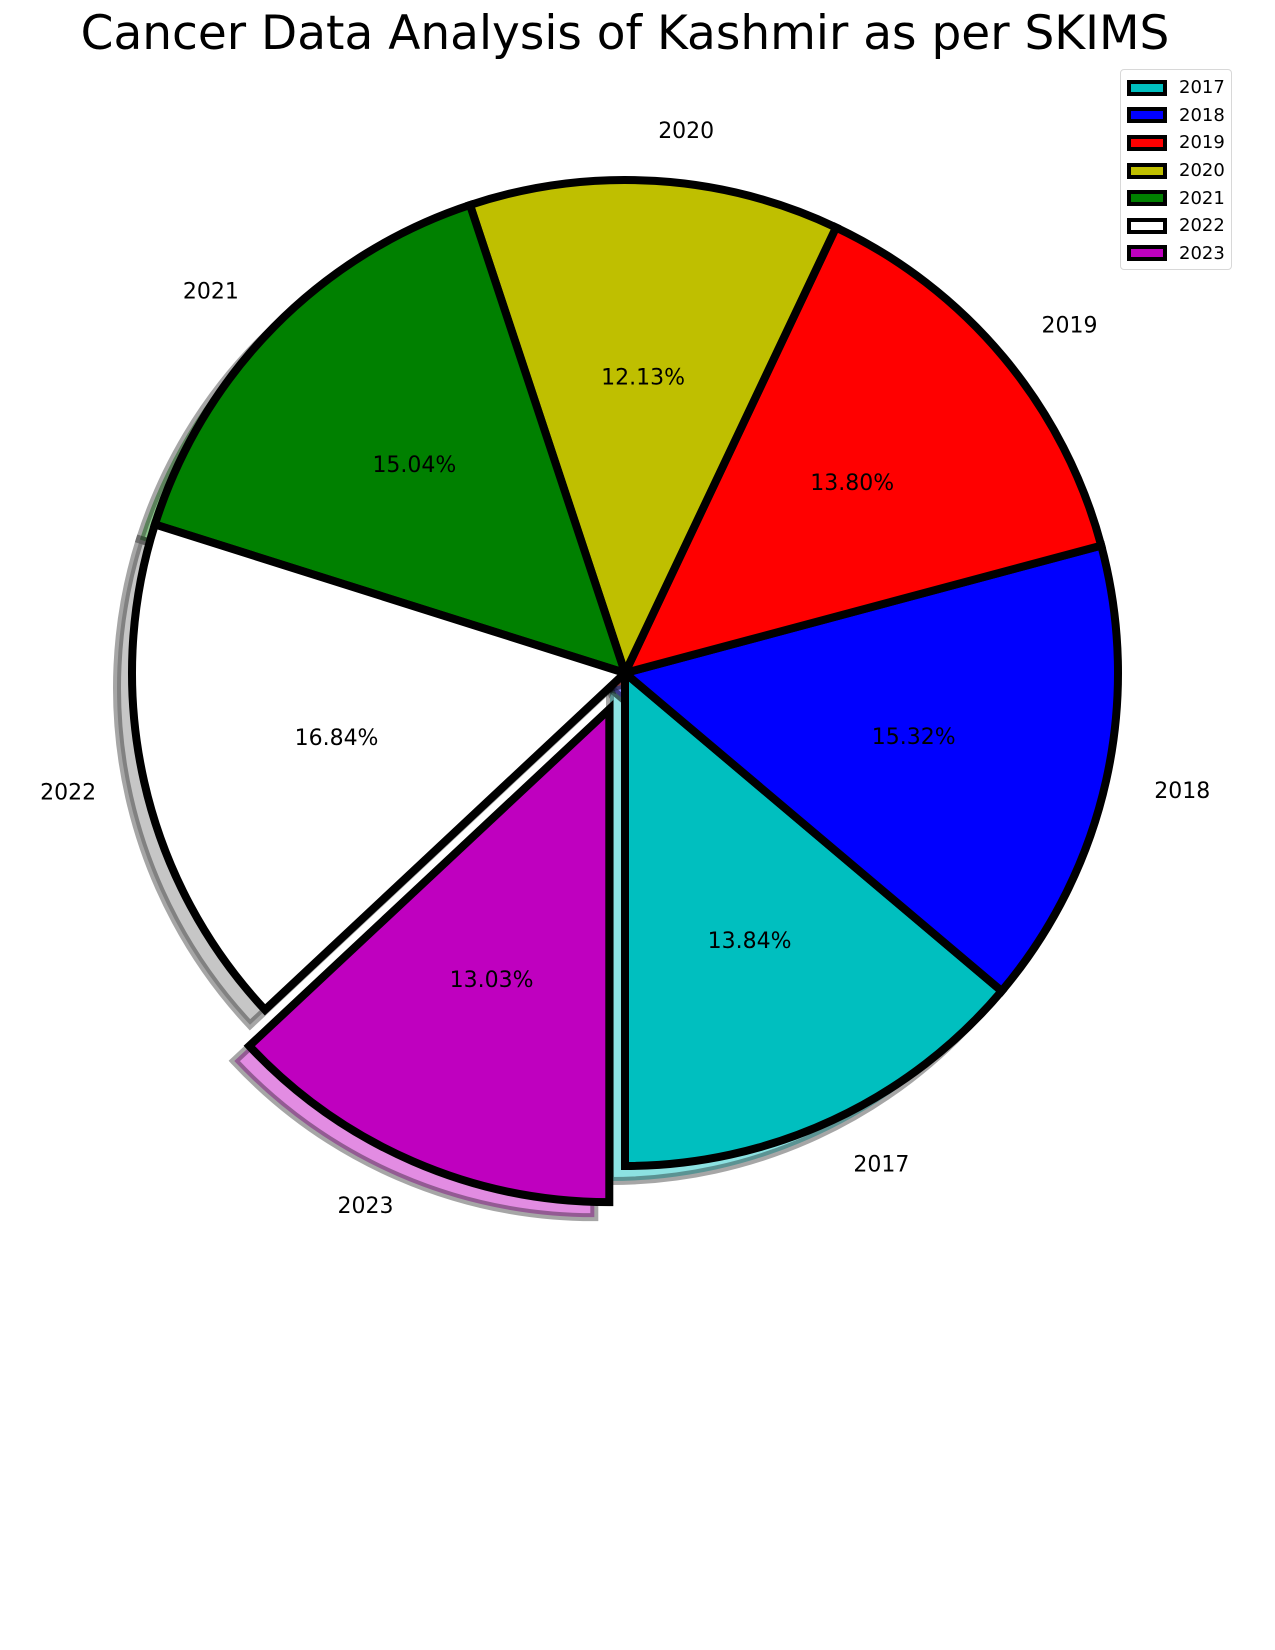 This screenshot has width=1275, height=1650. What do you see at coordinates (414, 465) in the screenshot?
I see `pct-label-2021: 15.04%` at bounding box center [414, 465].